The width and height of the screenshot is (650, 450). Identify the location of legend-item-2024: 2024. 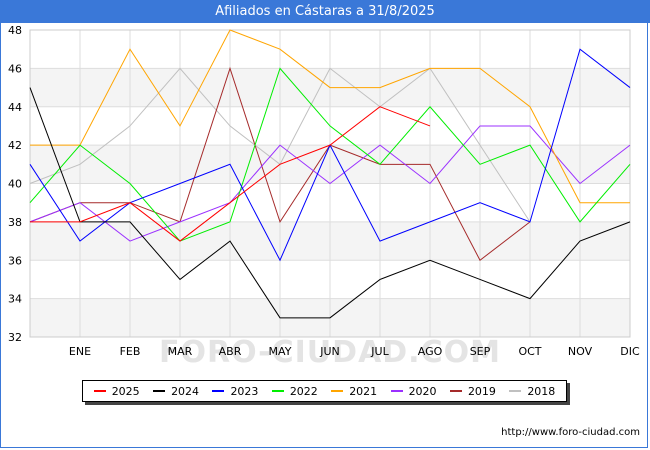
(176, 391).